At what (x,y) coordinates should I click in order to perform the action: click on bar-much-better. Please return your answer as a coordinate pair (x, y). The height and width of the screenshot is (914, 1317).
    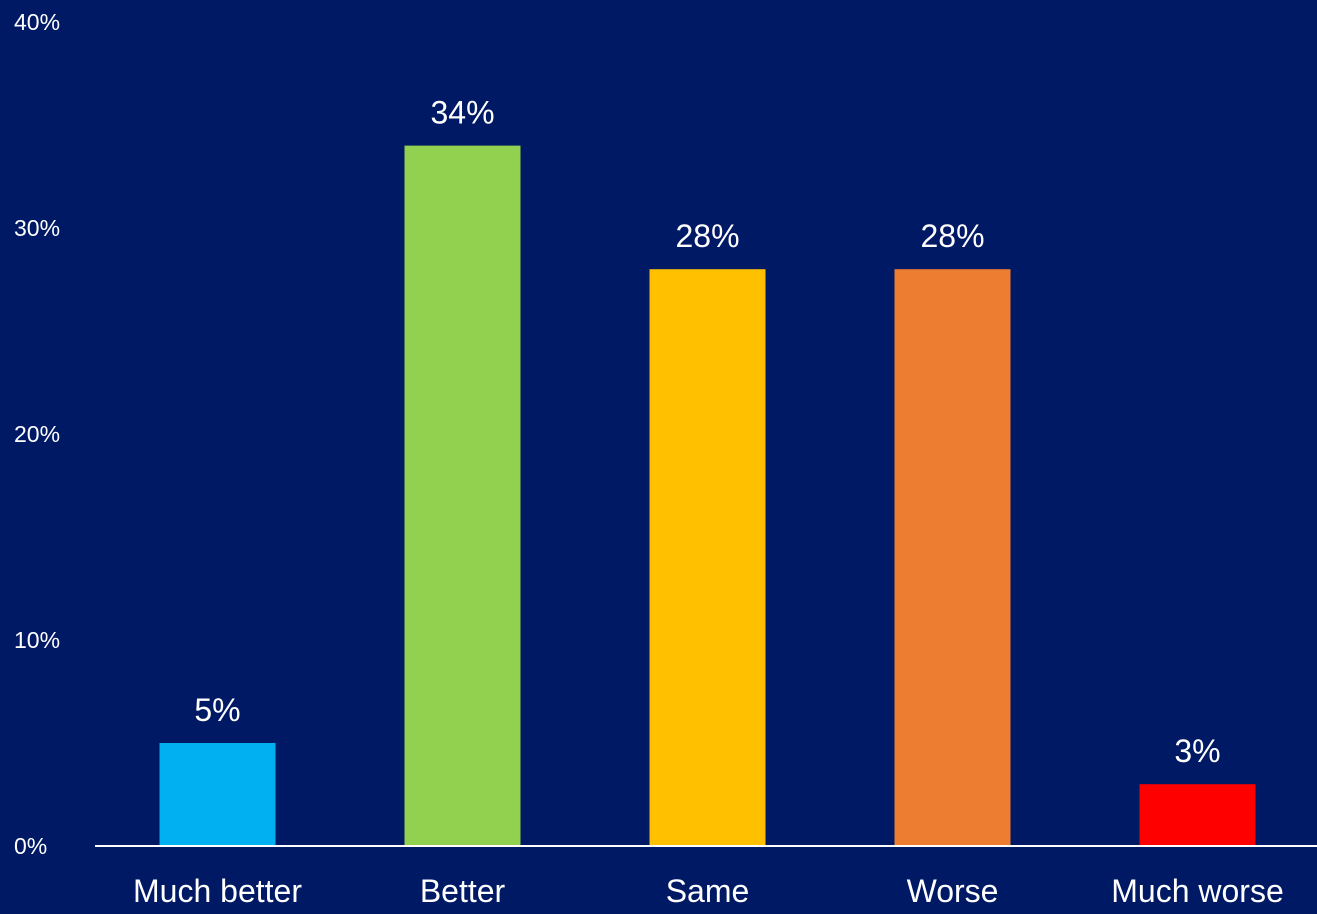
    Looking at the image, I should click on (217, 794).